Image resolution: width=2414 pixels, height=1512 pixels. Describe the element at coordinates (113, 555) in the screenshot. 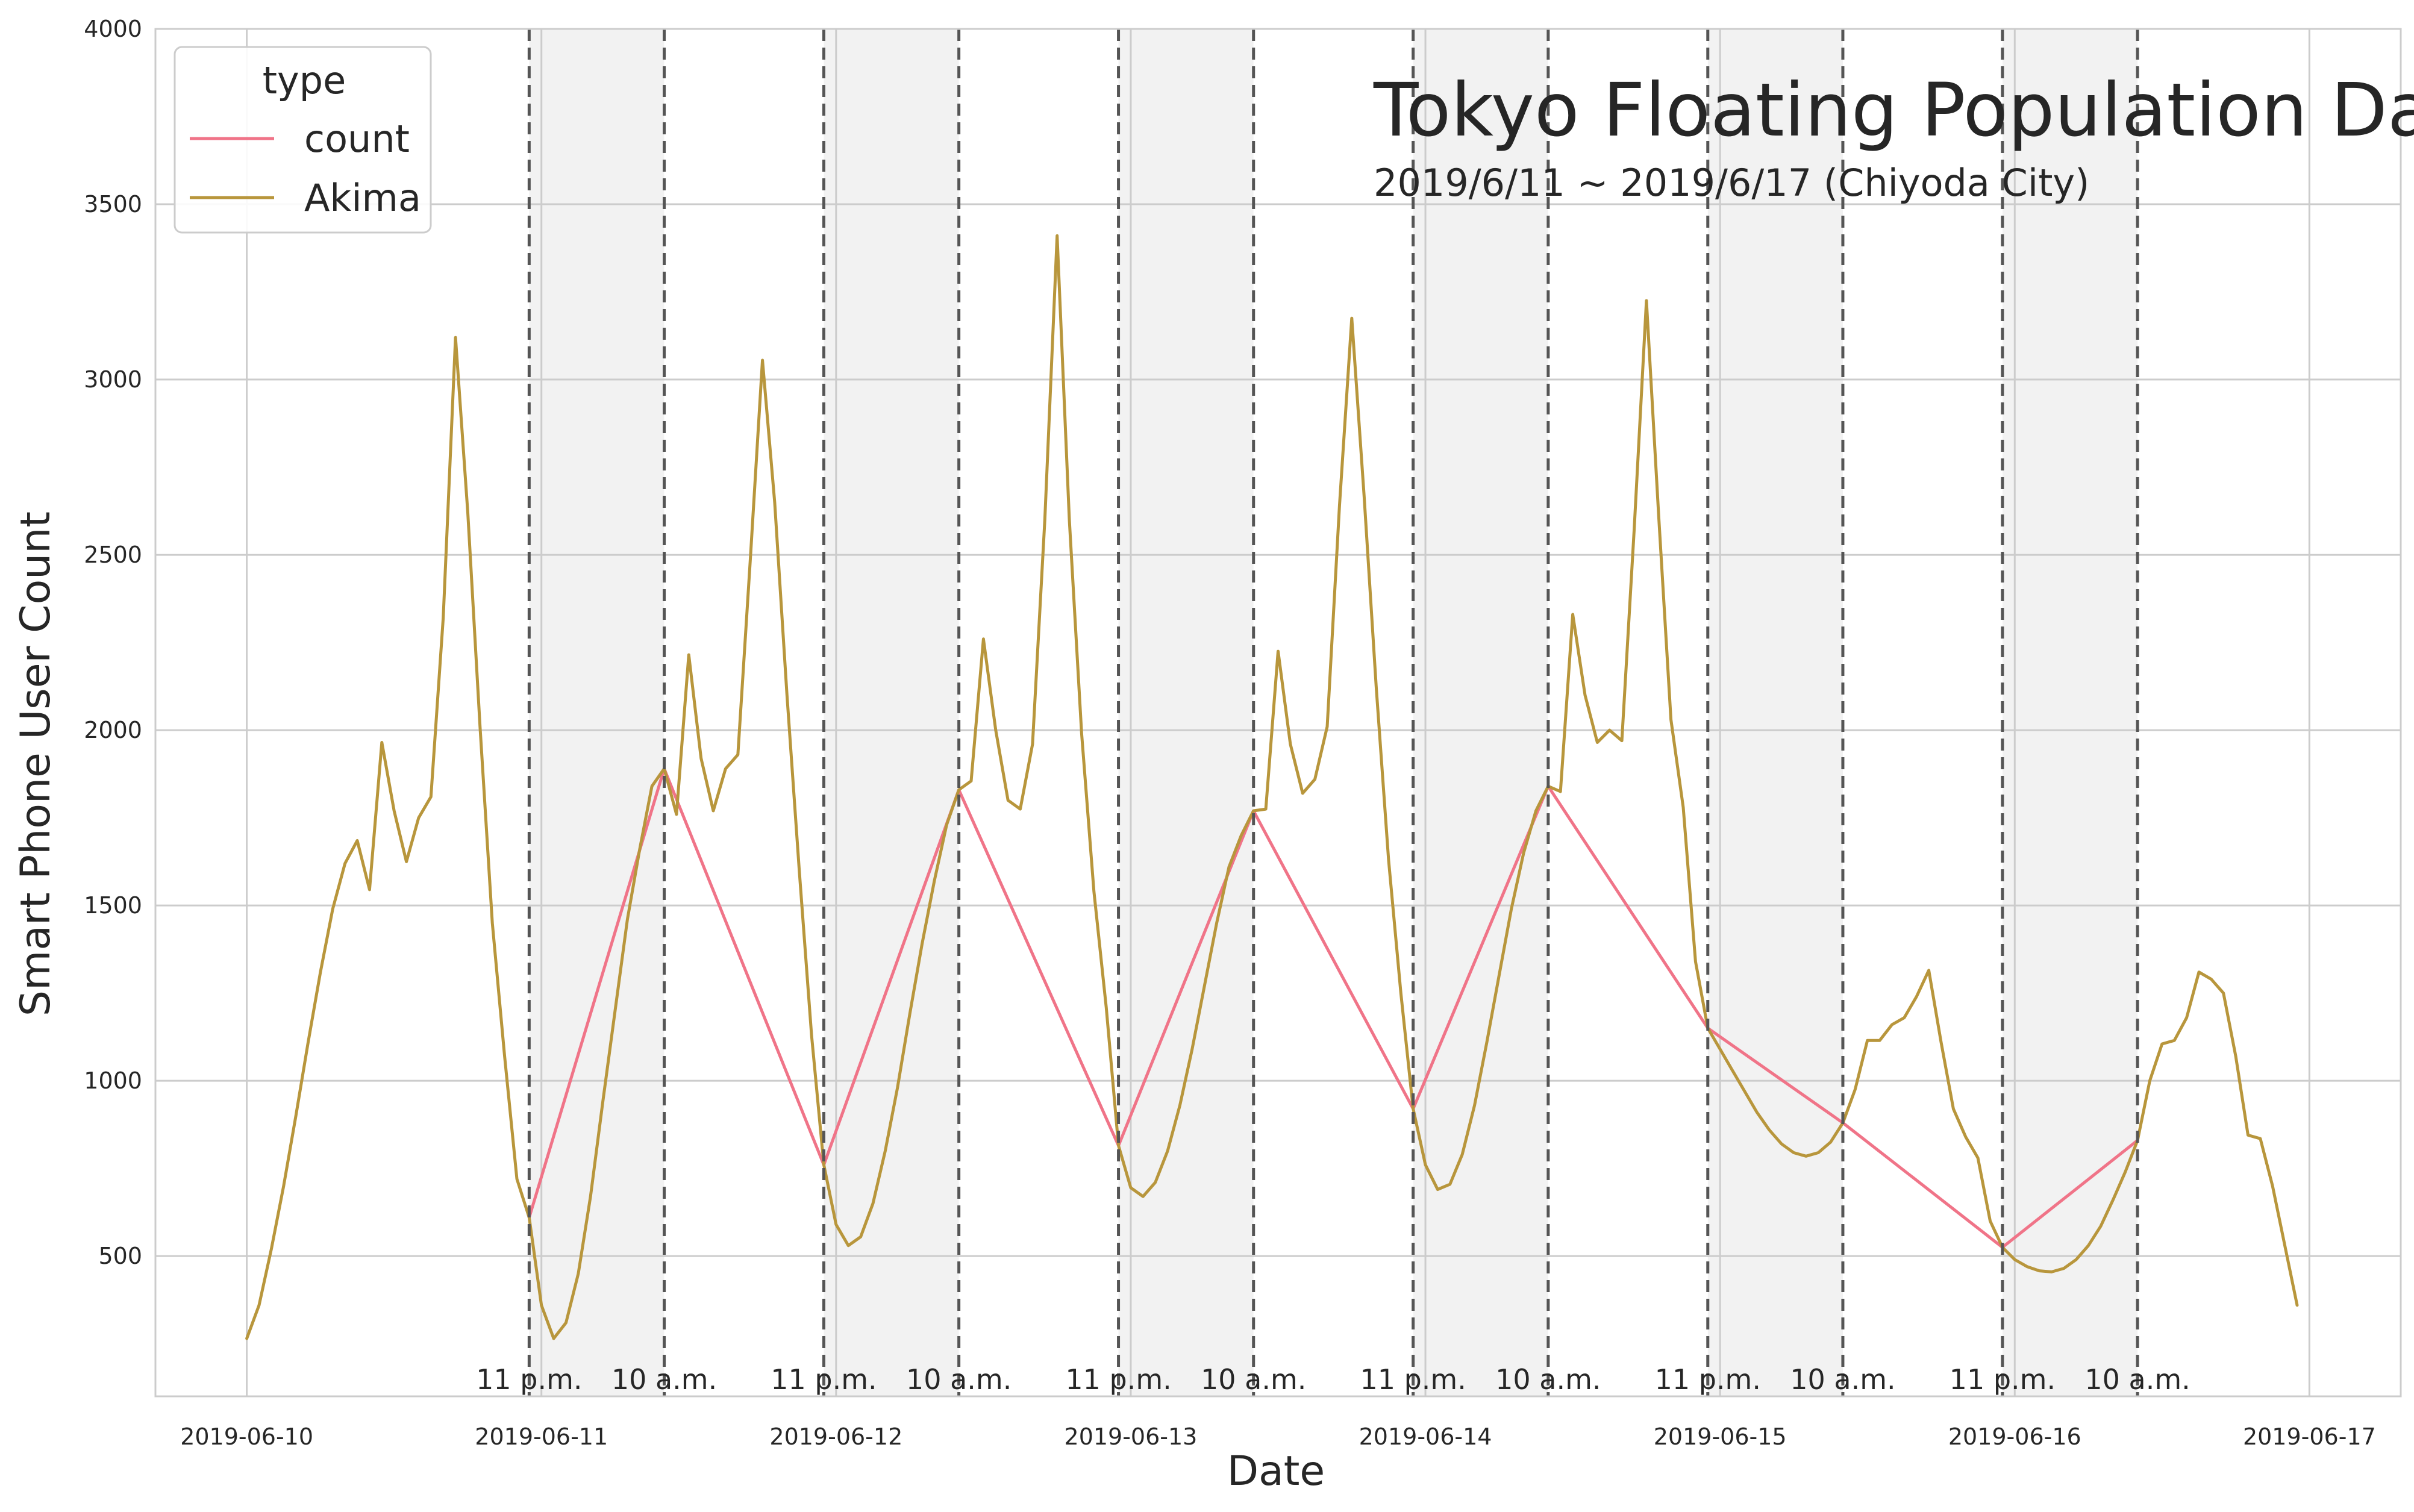

I see `y-tick-label-2500: 2500` at that location.